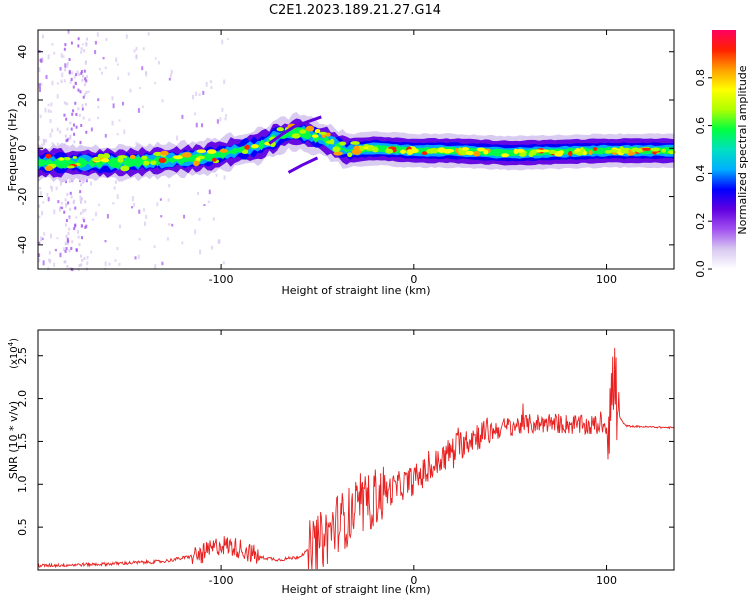 This screenshot has width=750, height=600. I want to click on snr-y-tick-label: 2.0, so click(22, 399).